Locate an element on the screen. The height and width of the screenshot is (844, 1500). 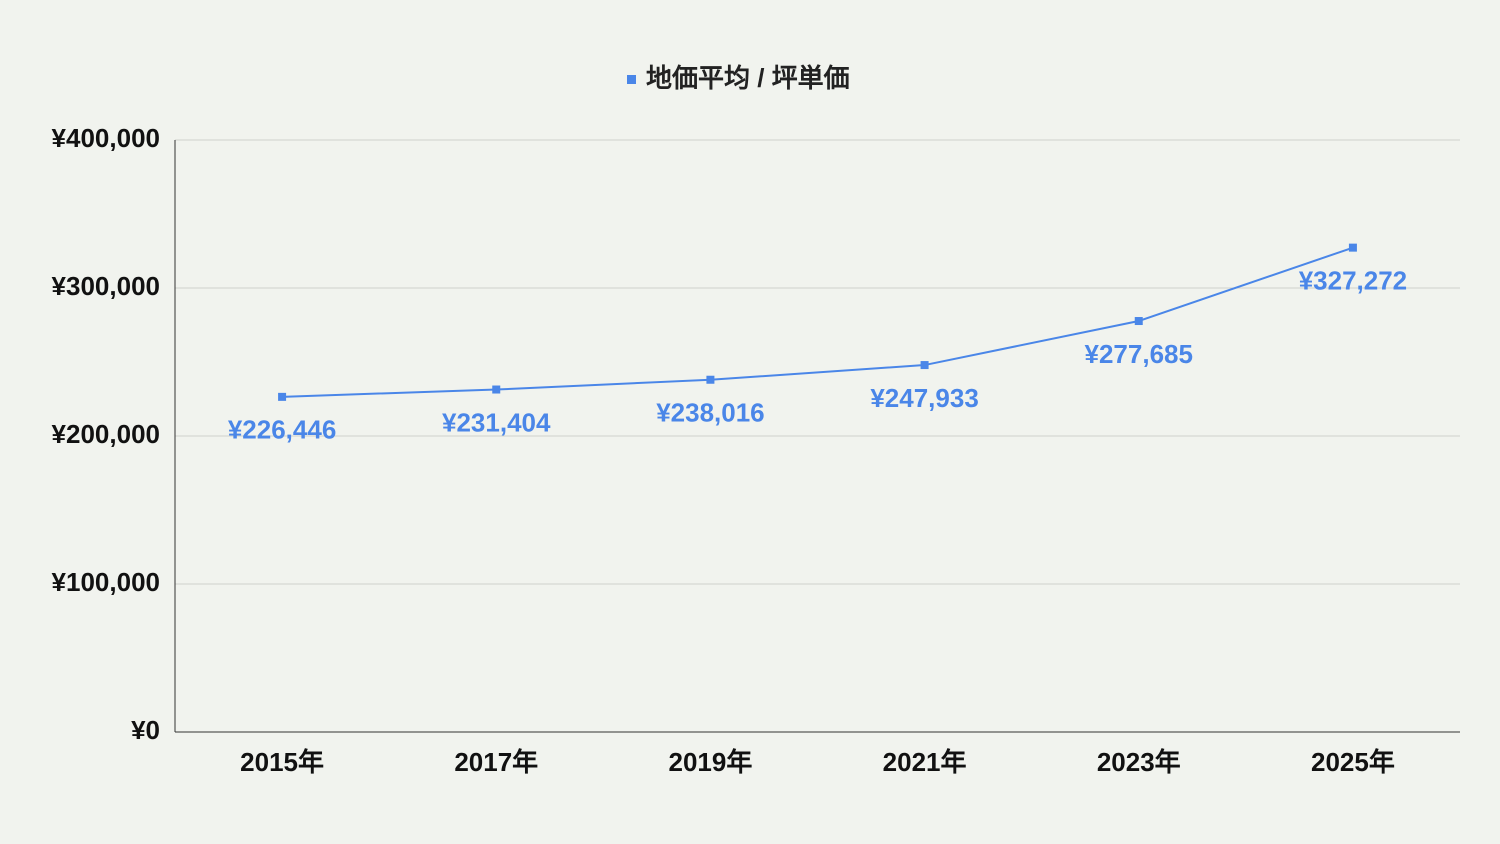
data-label: ¥277,685 is located at coordinates (1139, 354).